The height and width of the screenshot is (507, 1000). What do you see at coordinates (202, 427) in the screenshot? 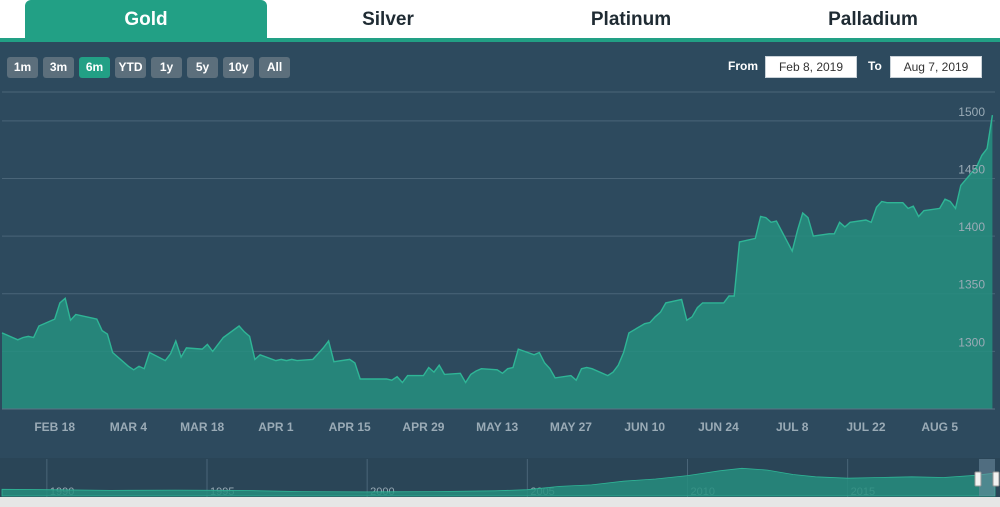
I see `x-tick-label: MAR 18` at bounding box center [202, 427].